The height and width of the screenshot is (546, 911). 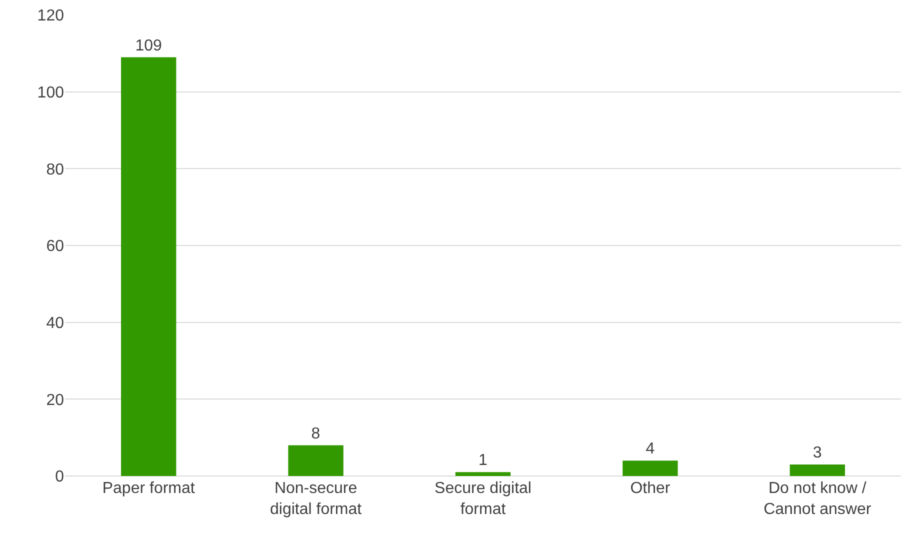 I want to click on y-tick-label: 80, so click(x=55, y=169).